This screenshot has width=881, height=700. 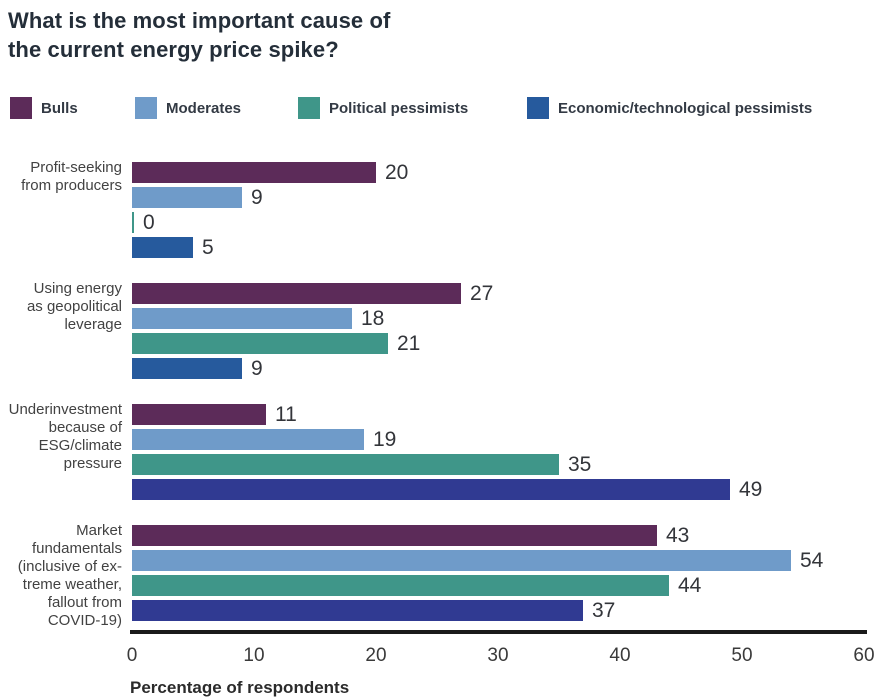 I want to click on legend-item: Bulls, so click(x=44, y=108).